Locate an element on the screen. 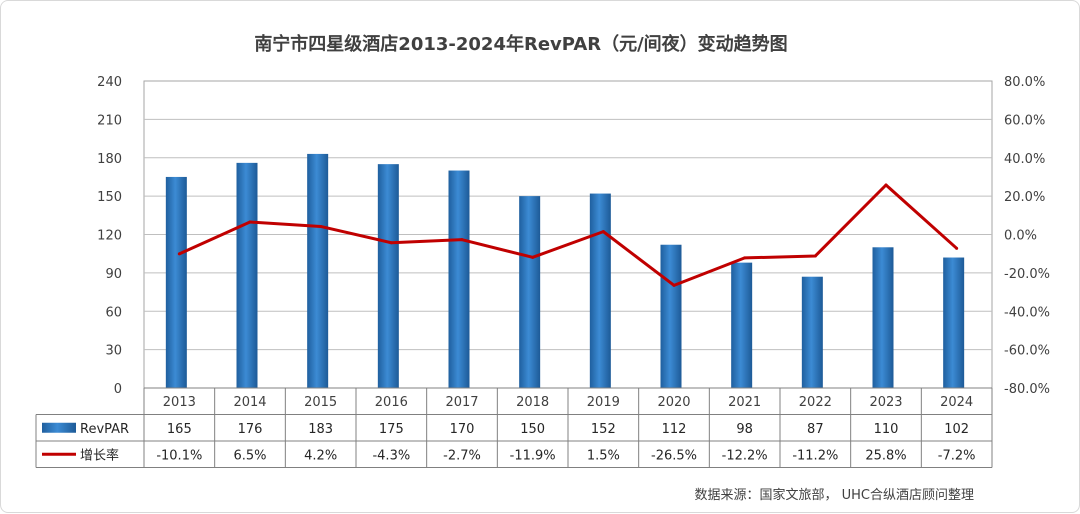  data-label: -2.7% is located at coordinates (462, 455).